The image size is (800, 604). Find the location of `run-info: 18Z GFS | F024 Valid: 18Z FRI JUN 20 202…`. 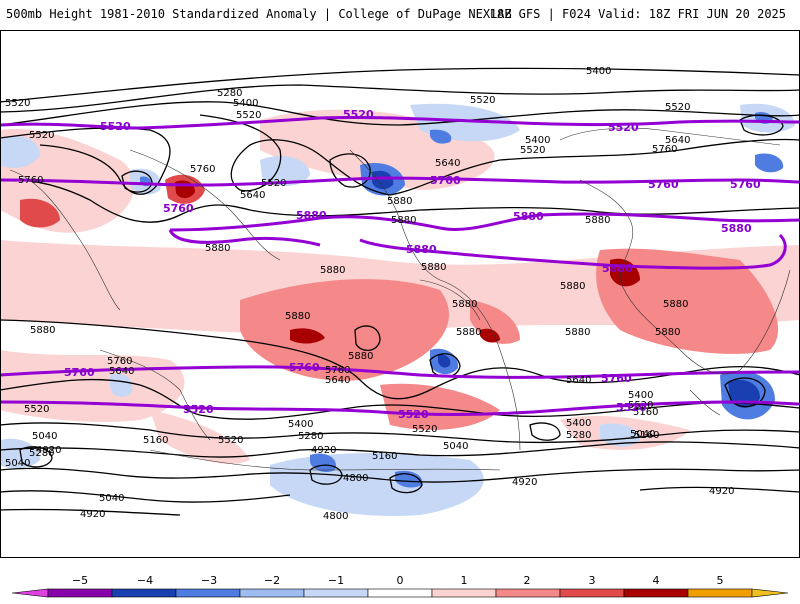

run-info: 18Z GFS | F024 Valid: 18Z FRI JUN 20 202… is located at coordinates (637, 14).